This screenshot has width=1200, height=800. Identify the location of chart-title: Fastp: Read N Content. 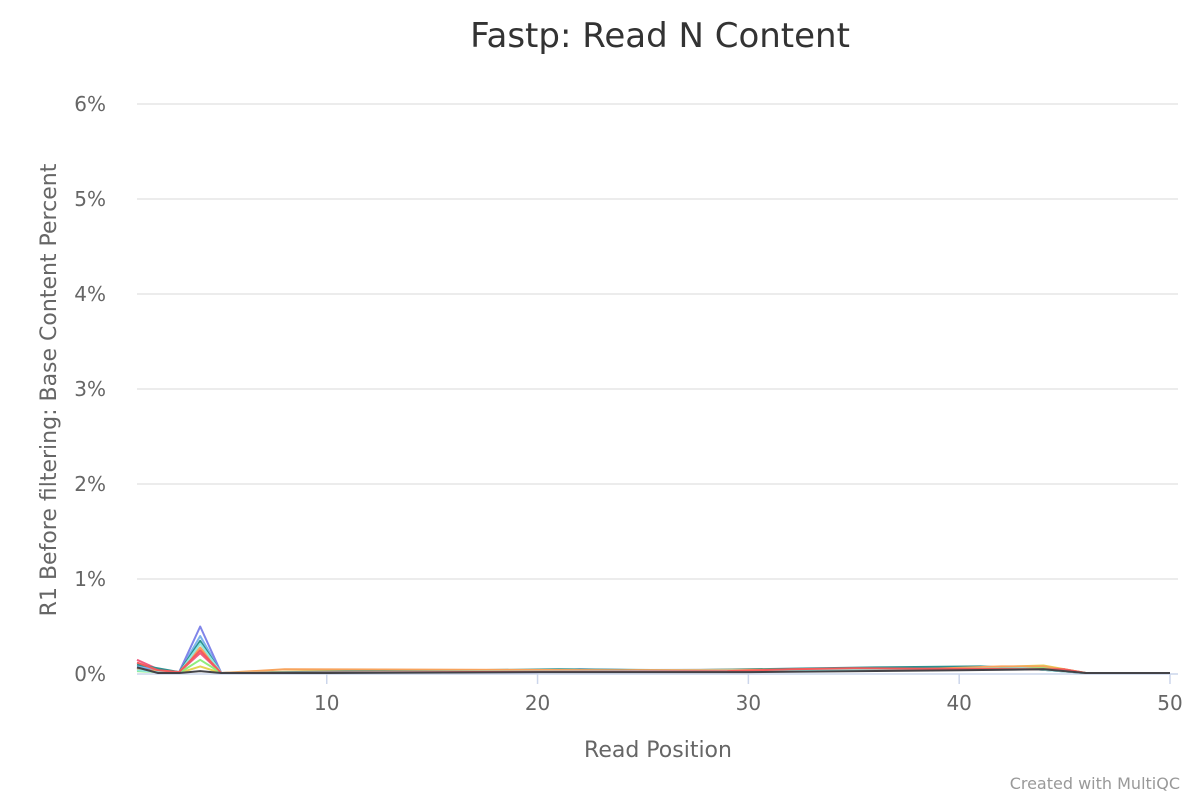
(660, 36).